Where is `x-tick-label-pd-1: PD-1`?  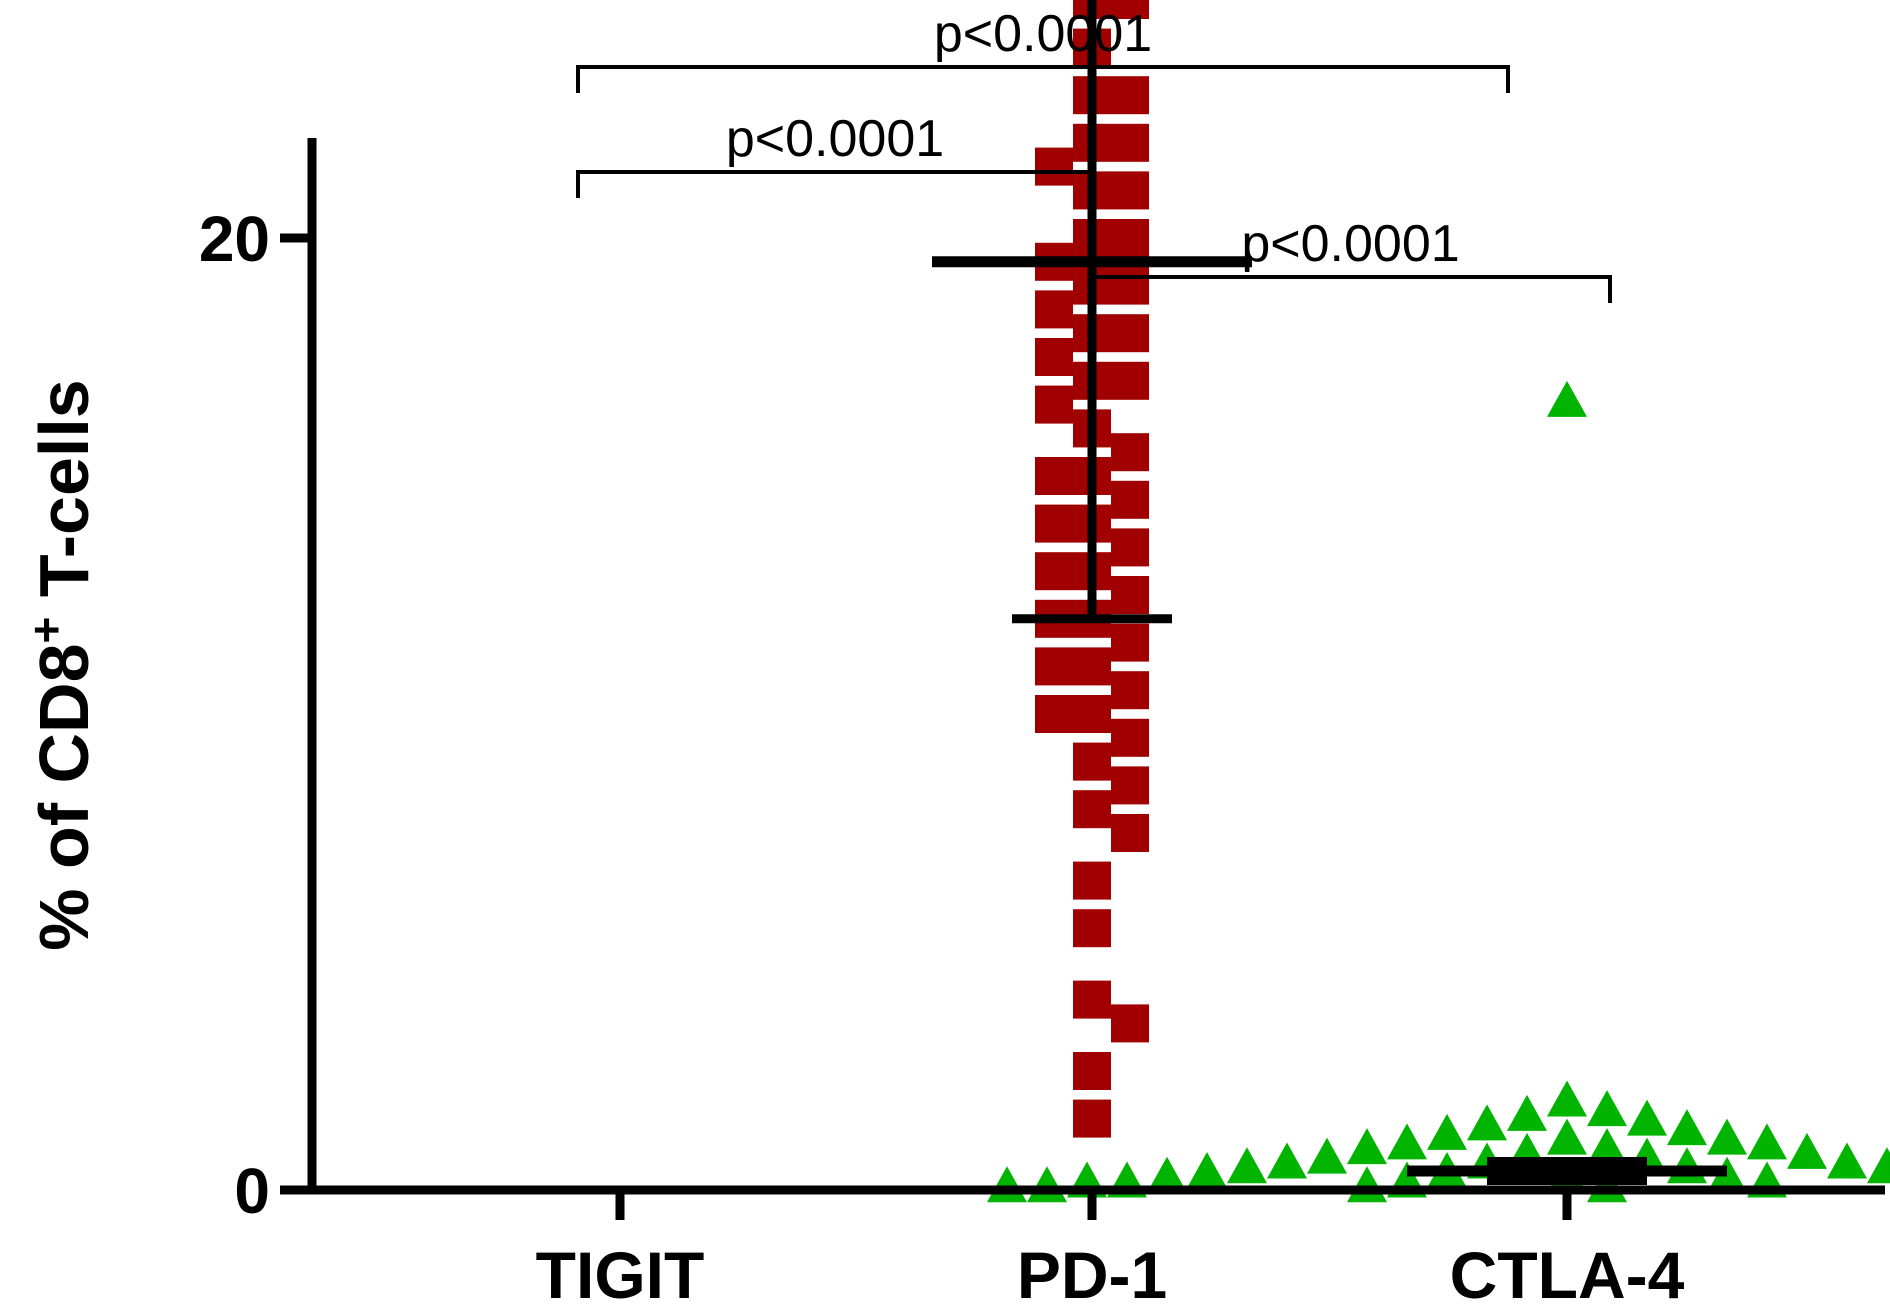
x-tick-label-pd-1: PD-1 is located at coordinates (1092, 1273).